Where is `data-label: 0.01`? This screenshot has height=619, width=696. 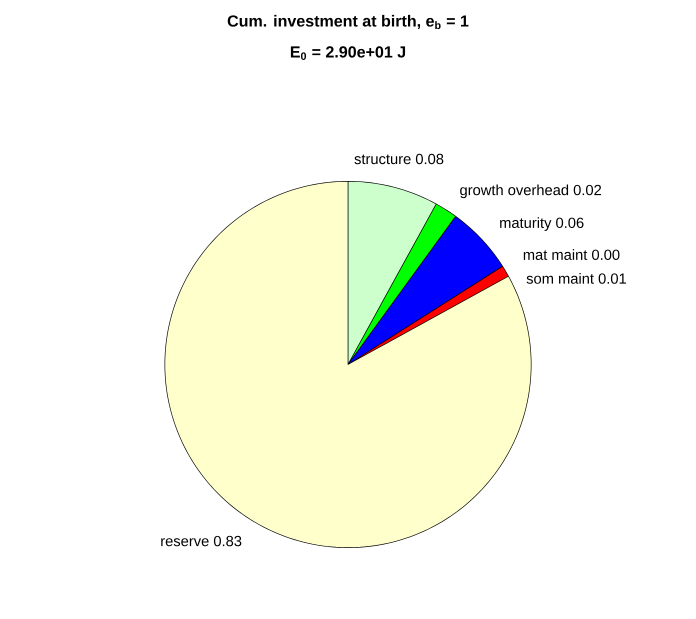
data-label: 0.01 is located at coordinates (612, 278).